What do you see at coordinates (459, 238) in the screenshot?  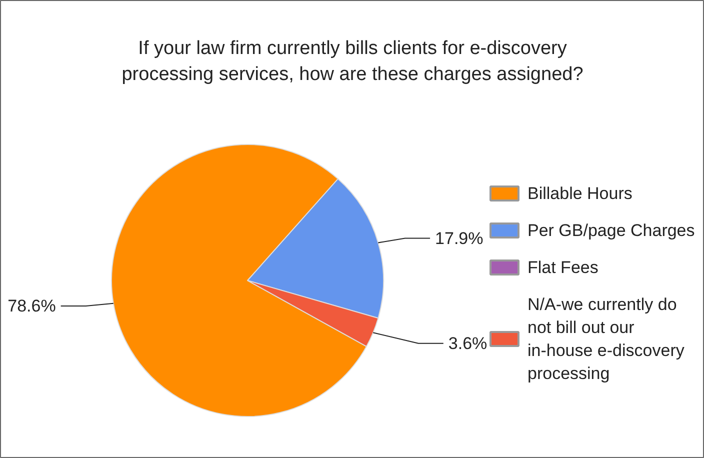 I see `data-label: 17.9%` at bounding box center [459, 238].